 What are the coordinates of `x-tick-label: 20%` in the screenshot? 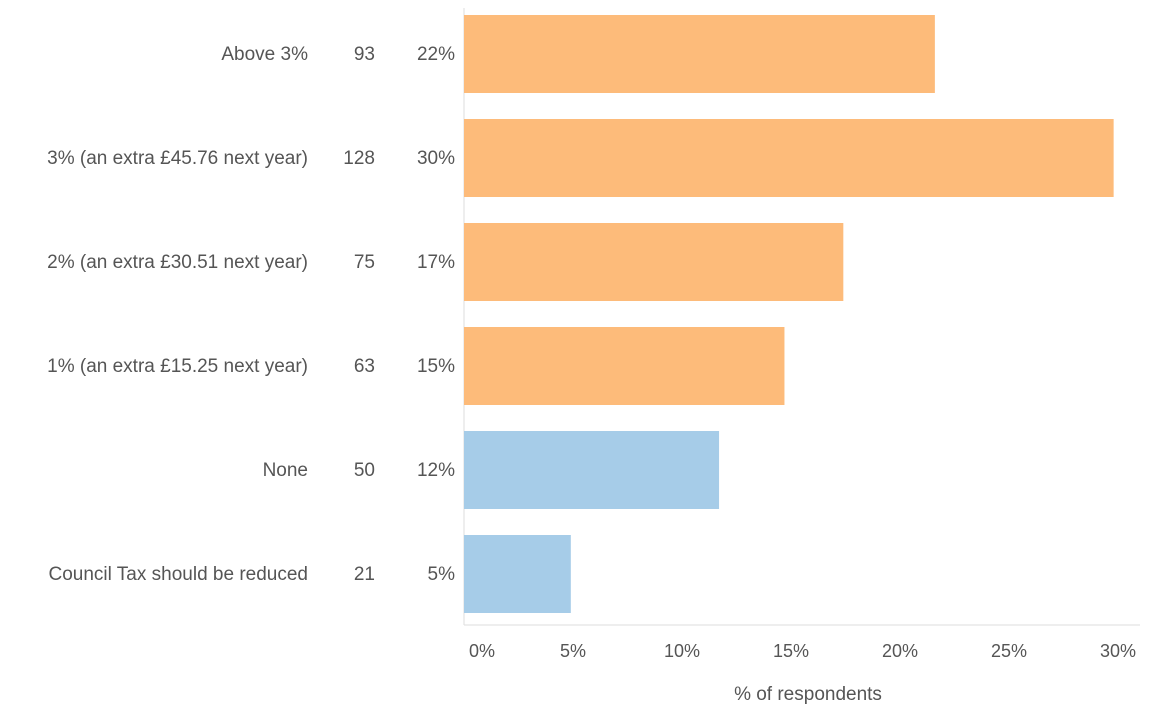 It's located at (900, 651).